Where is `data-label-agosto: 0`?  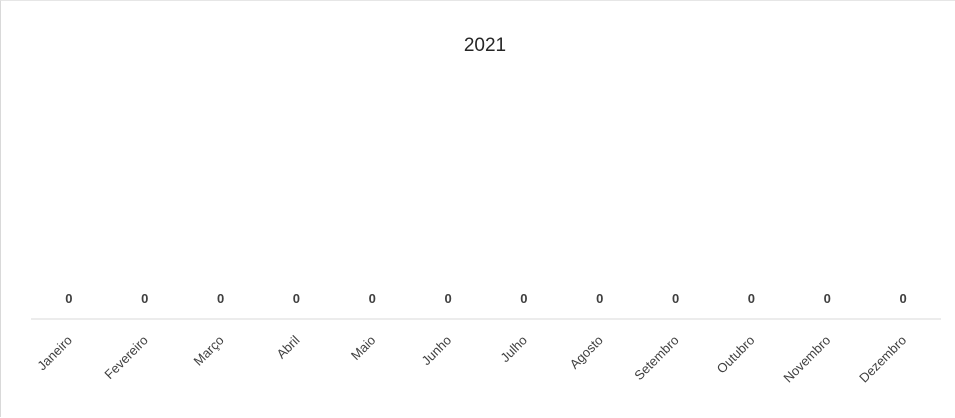 data-label-agosto: 0 is located at coordinates (599, 298).